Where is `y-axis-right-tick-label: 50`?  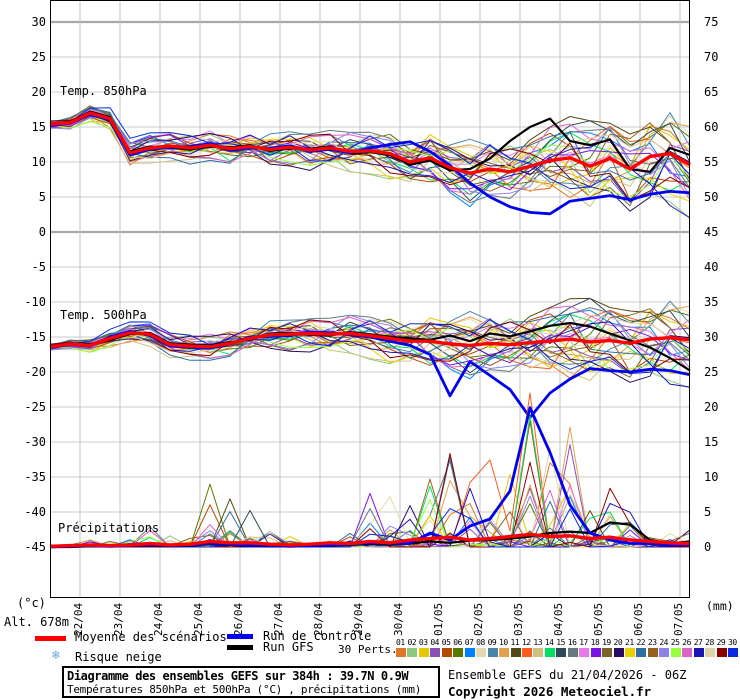
y-axis-right-tick-label: 50 is located at coordinates (711, 197).